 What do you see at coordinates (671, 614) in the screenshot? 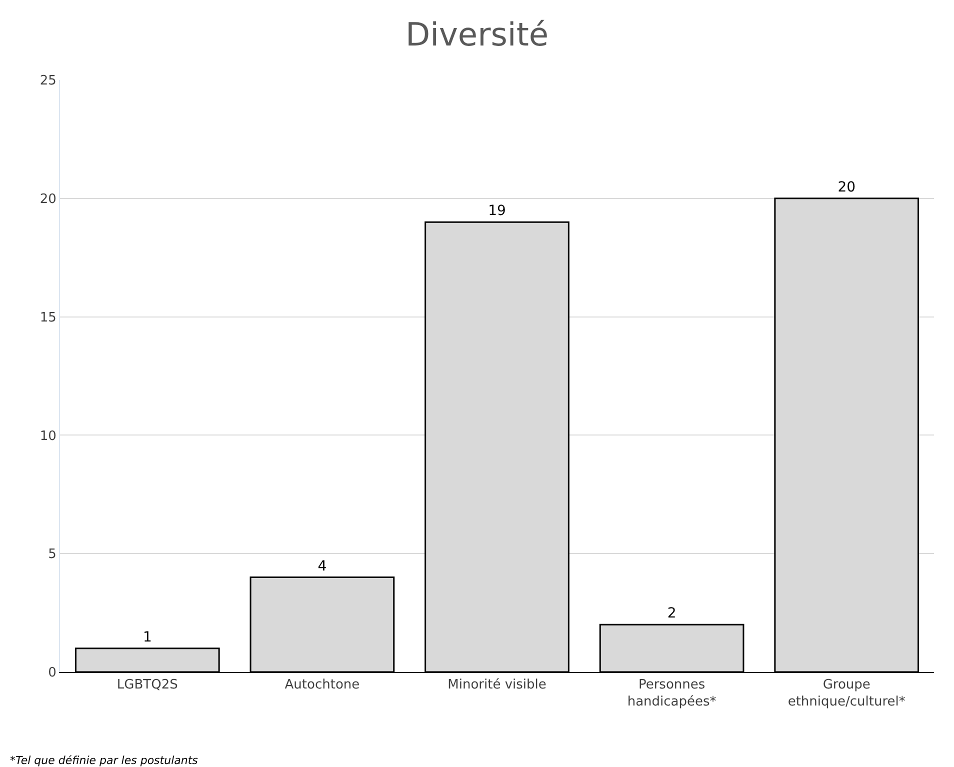
I see `data-label: 2` at bounding box center [671, 614].